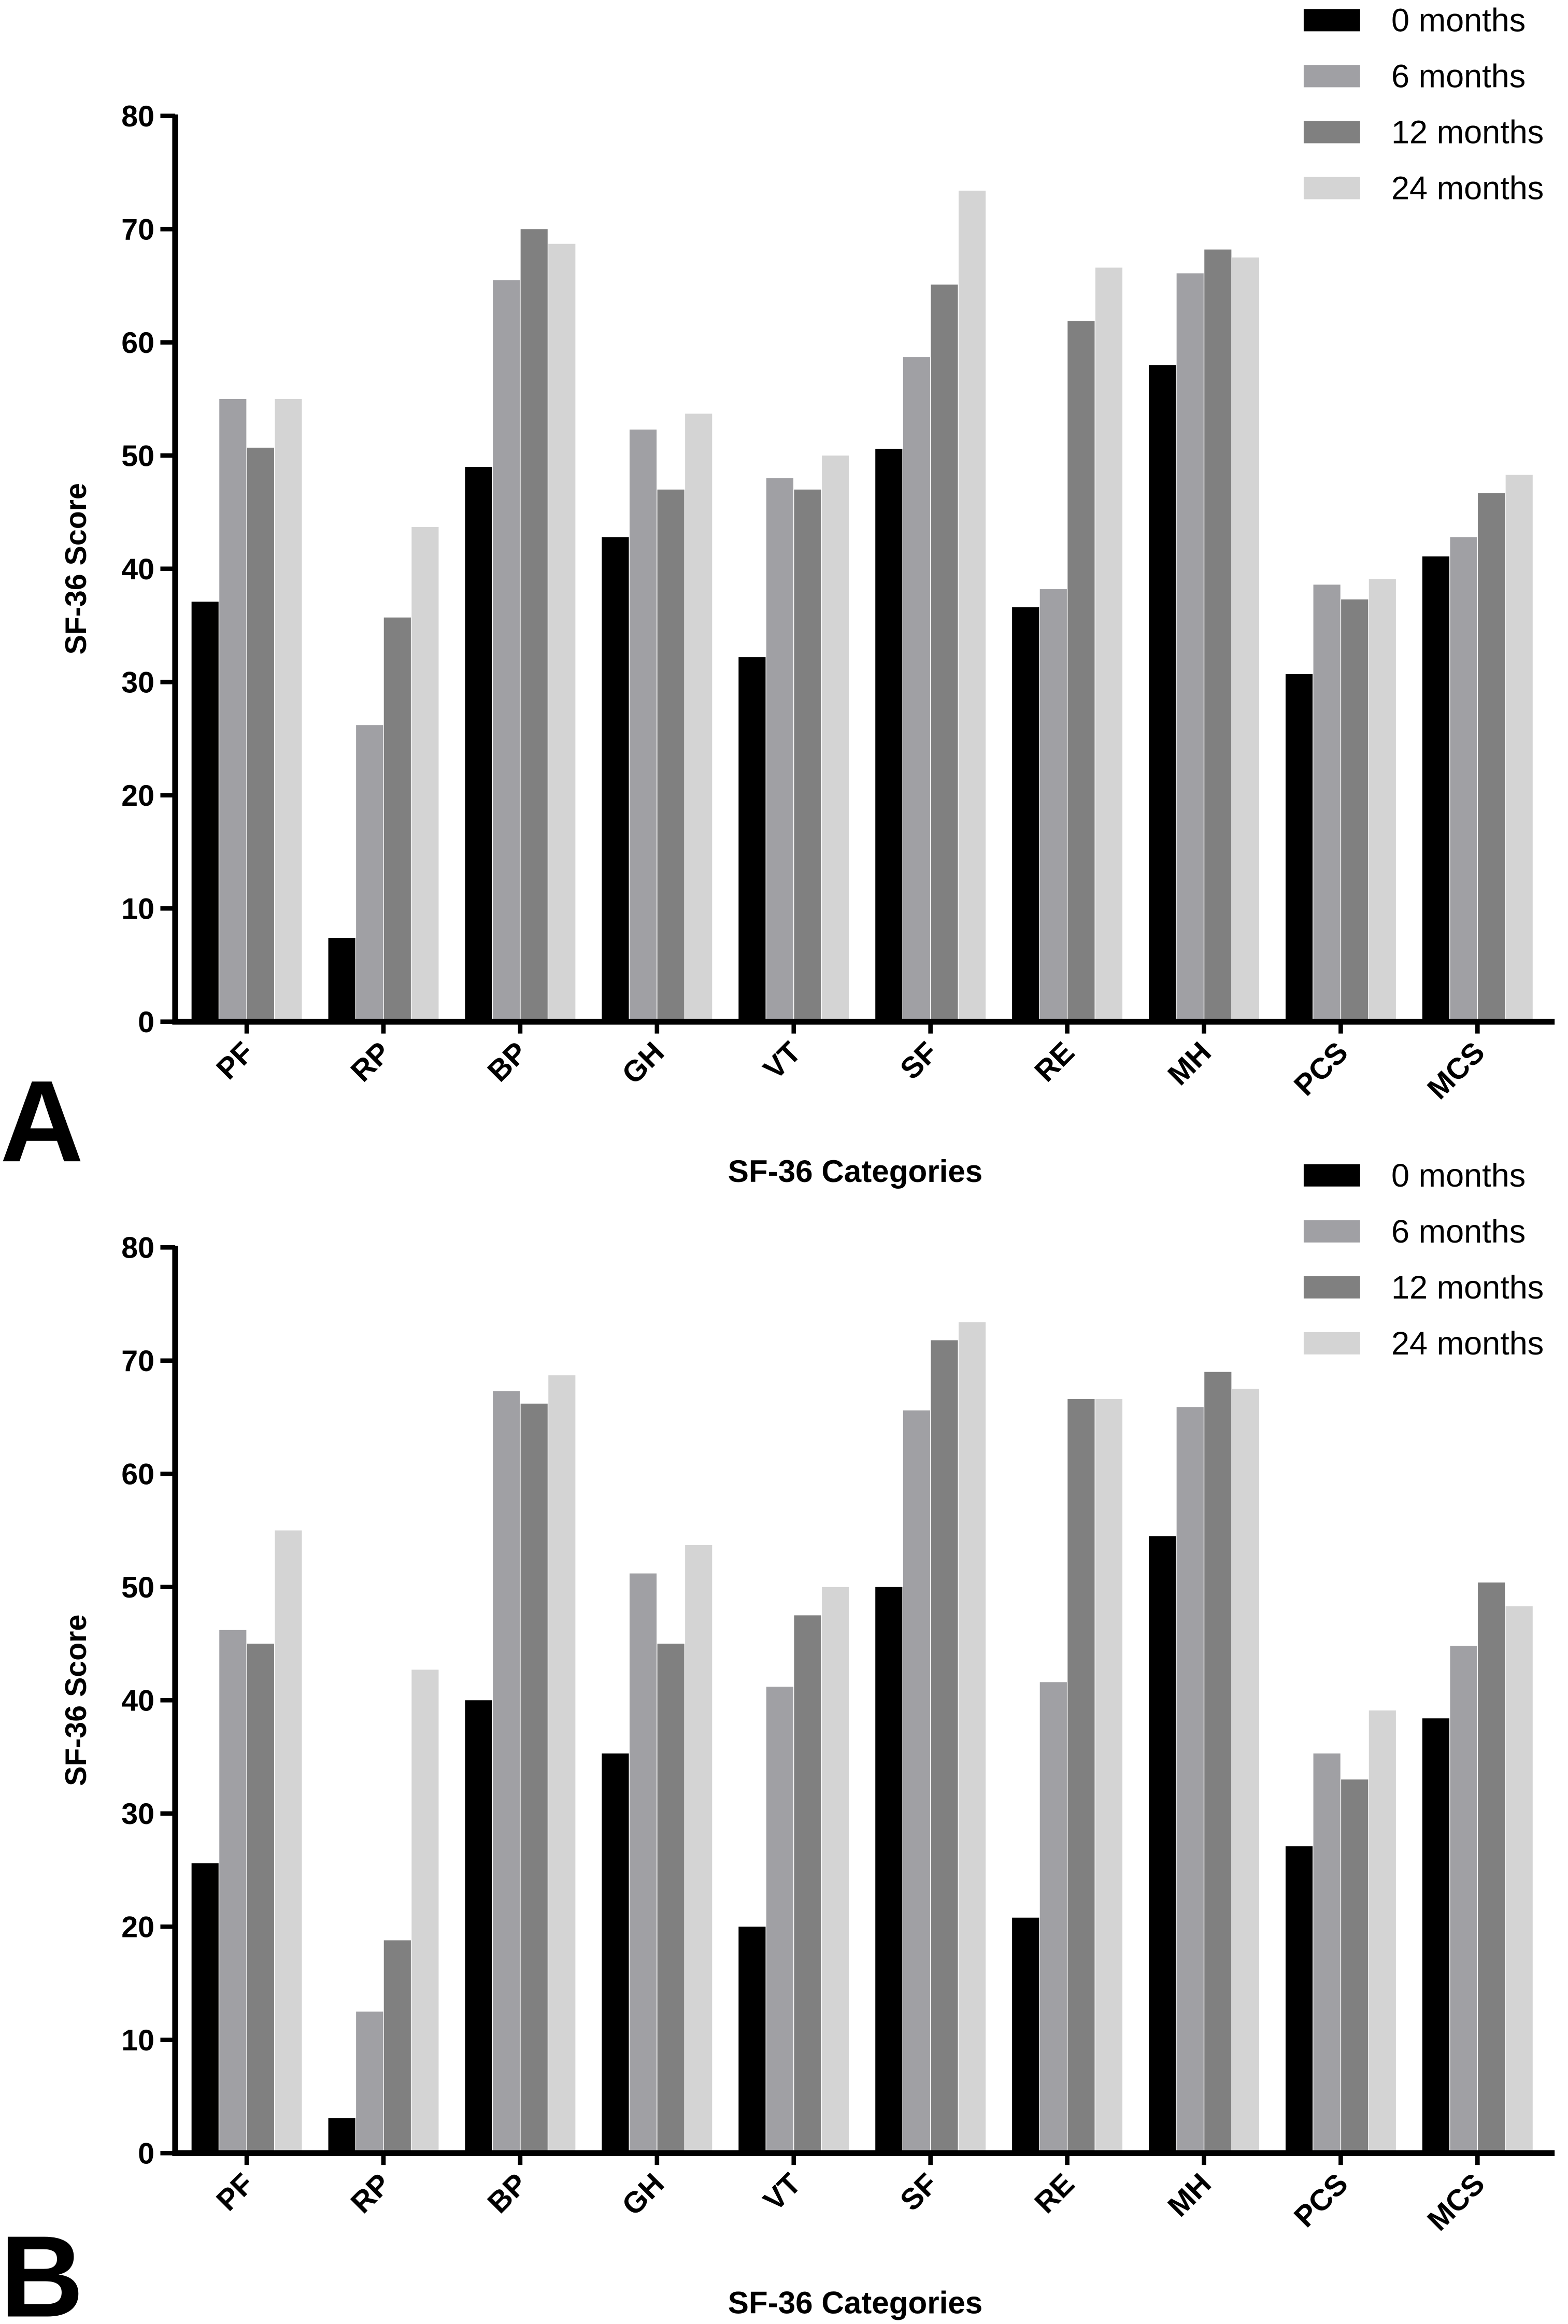 This screenshot has height=2324, width=1568. What do you see at coordinates (1458, 1232) in the screenshot?
I see `legend-label: 6 months` at bounding box center [1458, 1232].